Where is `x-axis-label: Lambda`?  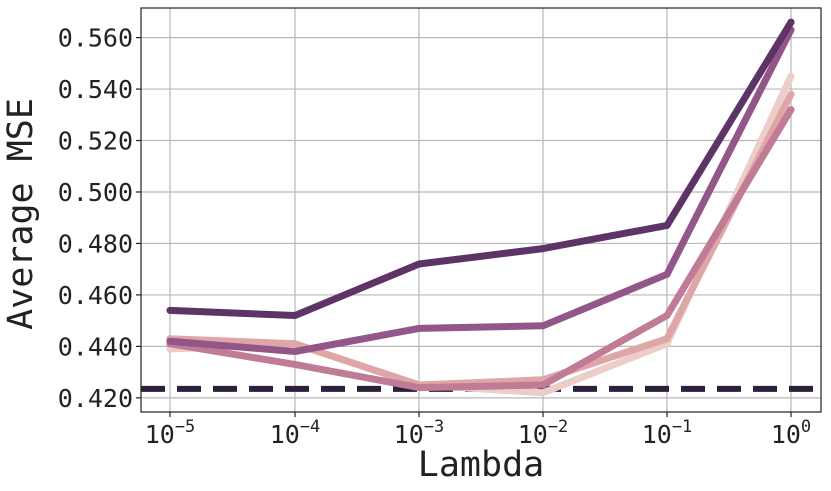
x-axis-label: Lambda is located at coordinates (481, 465).